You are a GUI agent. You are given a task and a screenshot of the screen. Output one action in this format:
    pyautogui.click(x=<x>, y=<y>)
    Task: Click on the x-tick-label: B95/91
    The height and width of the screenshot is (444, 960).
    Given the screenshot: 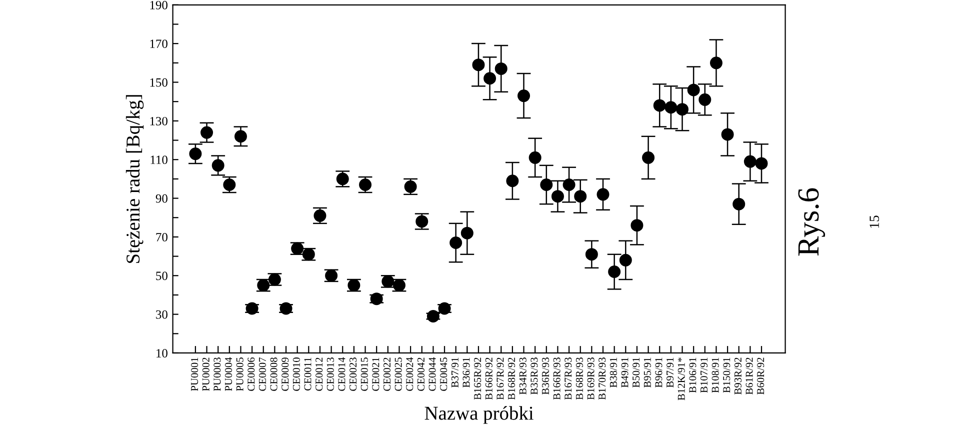 What is the action you would take?
    pyautogui.click(x=647, y=373)
    